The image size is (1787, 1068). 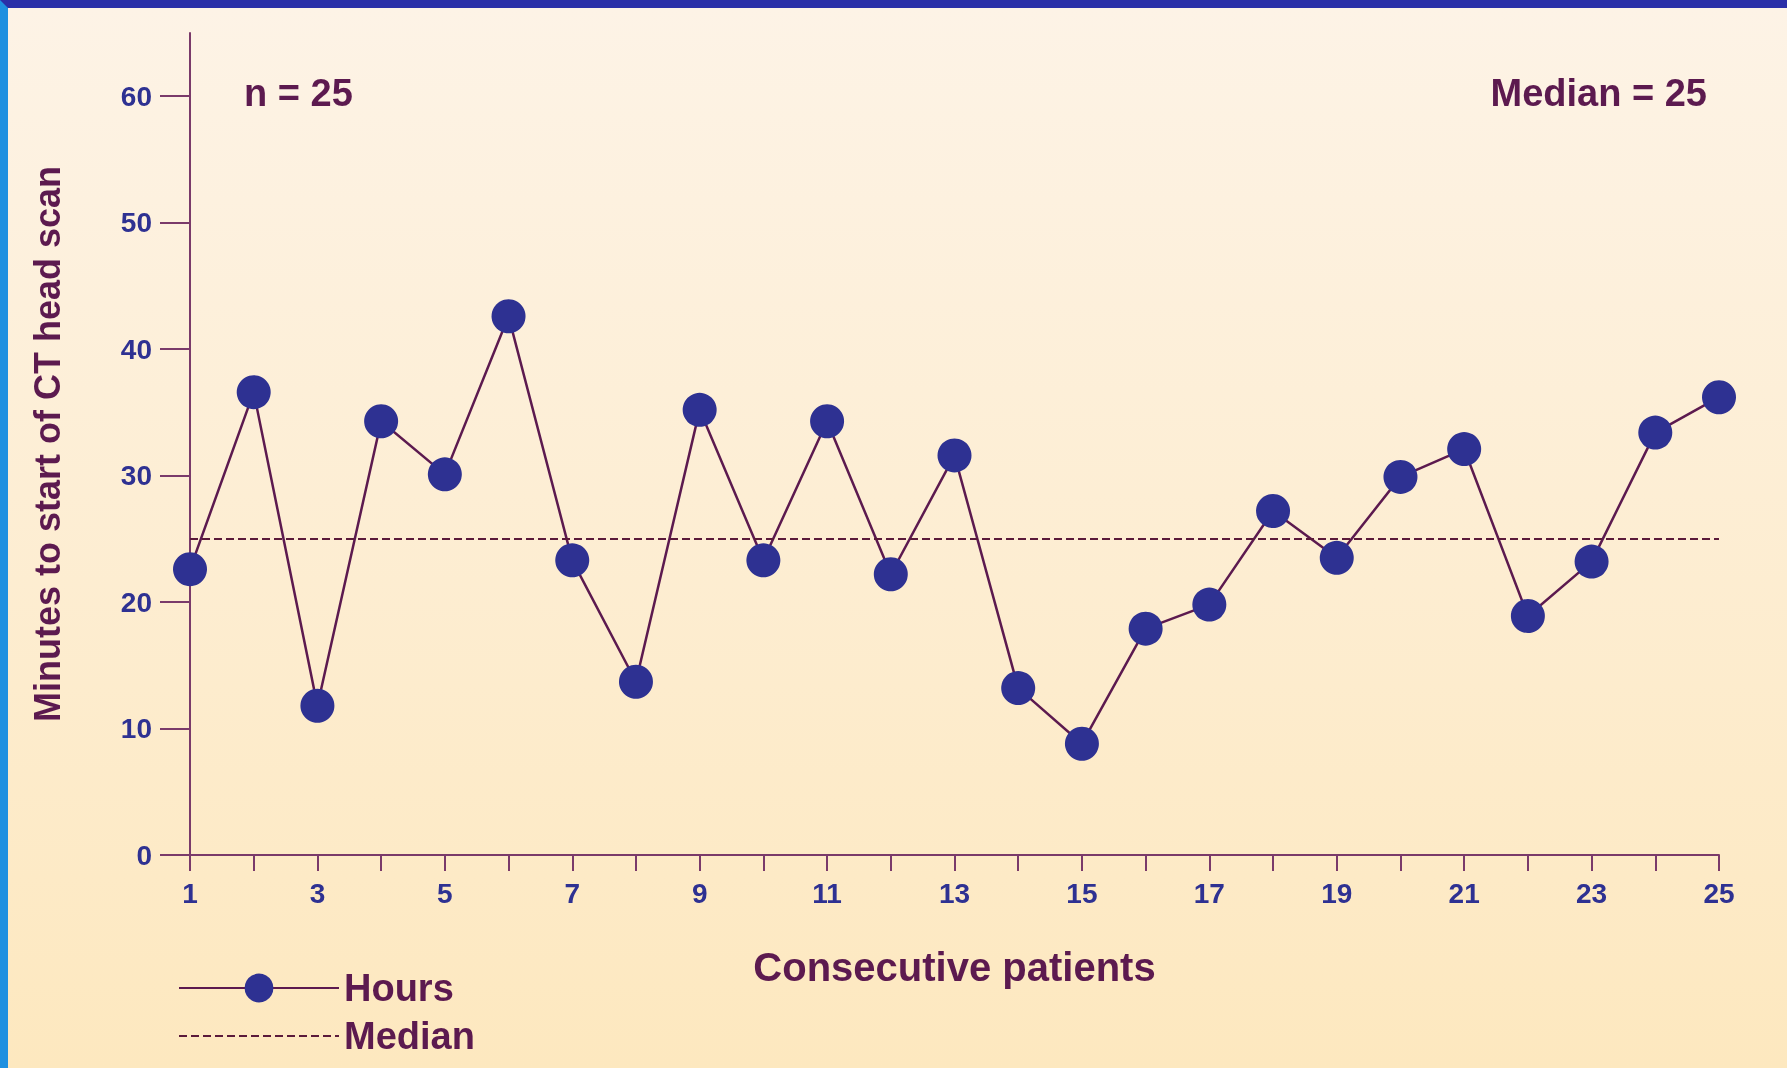 What do you see at coordinates (144, 855) in the screenshot?
I see `y-tick-label: 0` at bounding box center [144, 855].